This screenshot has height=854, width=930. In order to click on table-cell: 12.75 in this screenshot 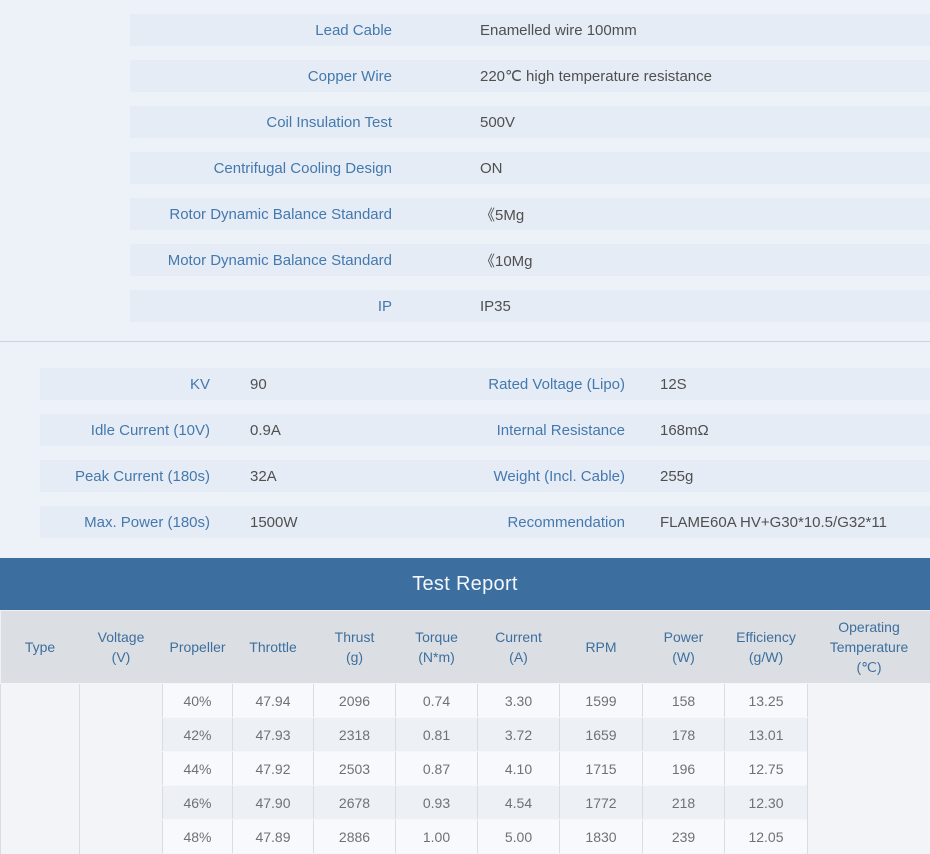, I will do `click(766, 769)`.